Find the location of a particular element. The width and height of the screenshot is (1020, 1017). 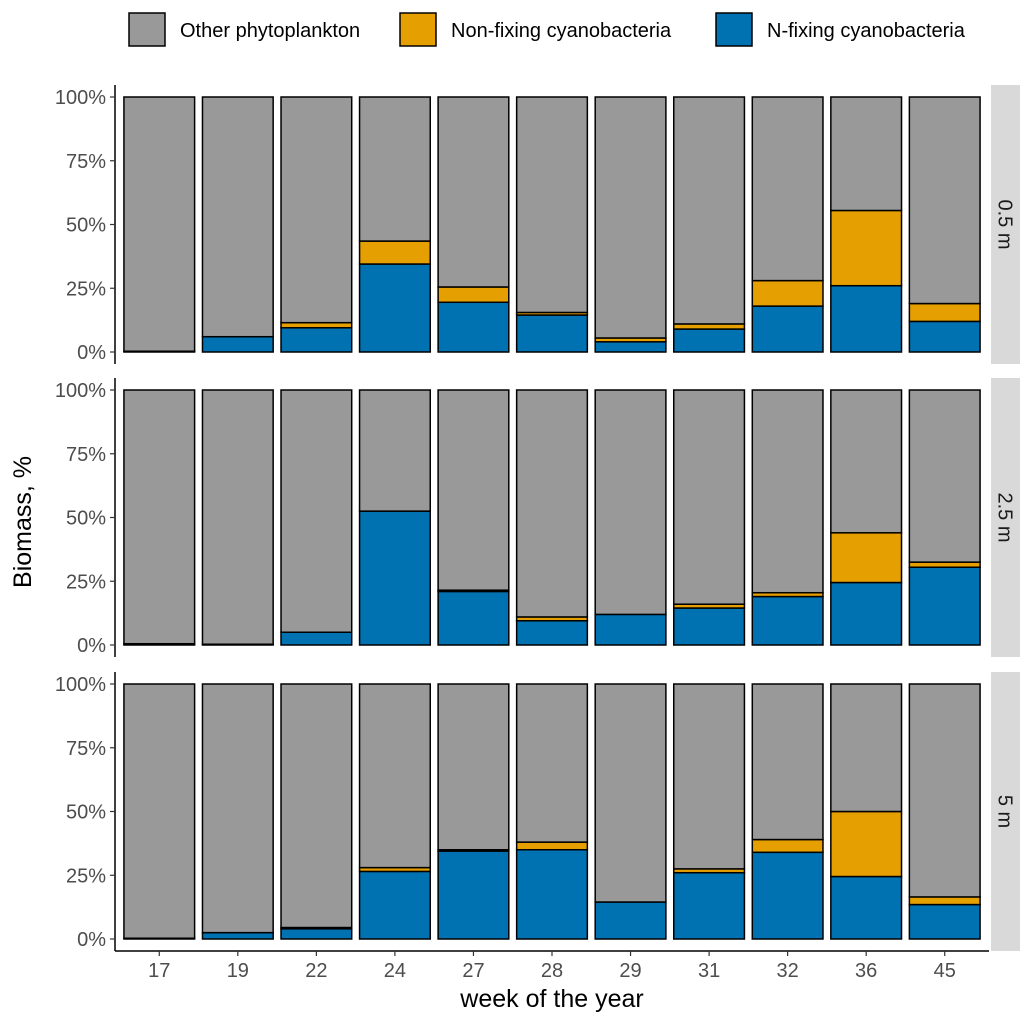

x-axis-title: week of the year is located at coordinates (551, 999).